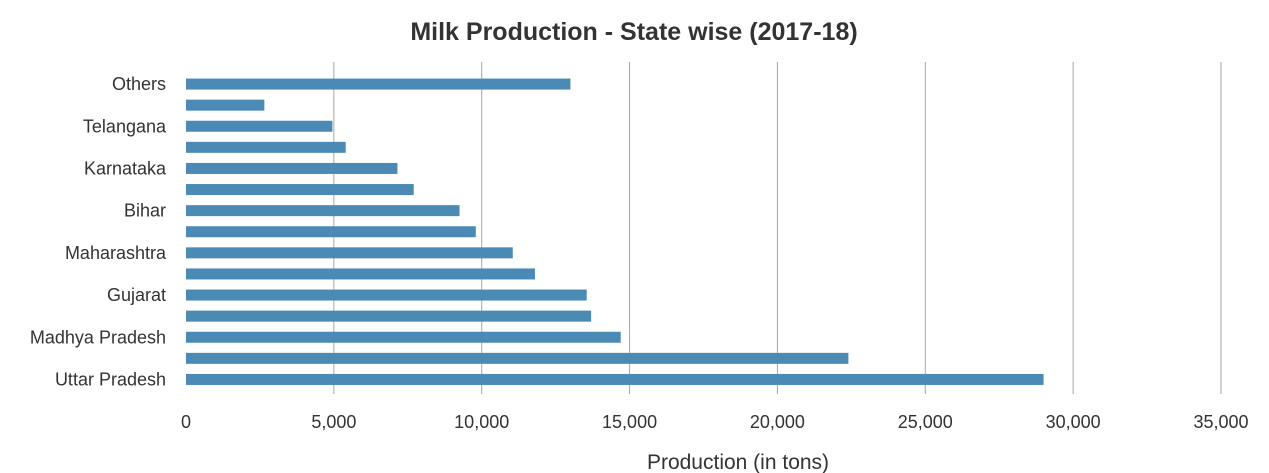  Describe the element at coordinates (136, 295) in the screenshot. I see `category-label: Gujarat` at that location.